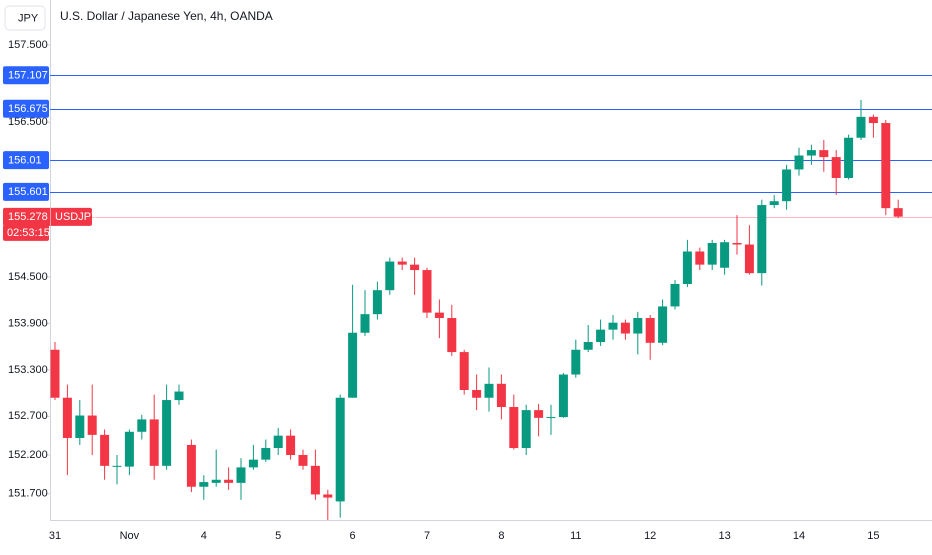 The height and width of the screenshot is (555, 932). I want to click on x-tick-label: 8, so click(501, 536).